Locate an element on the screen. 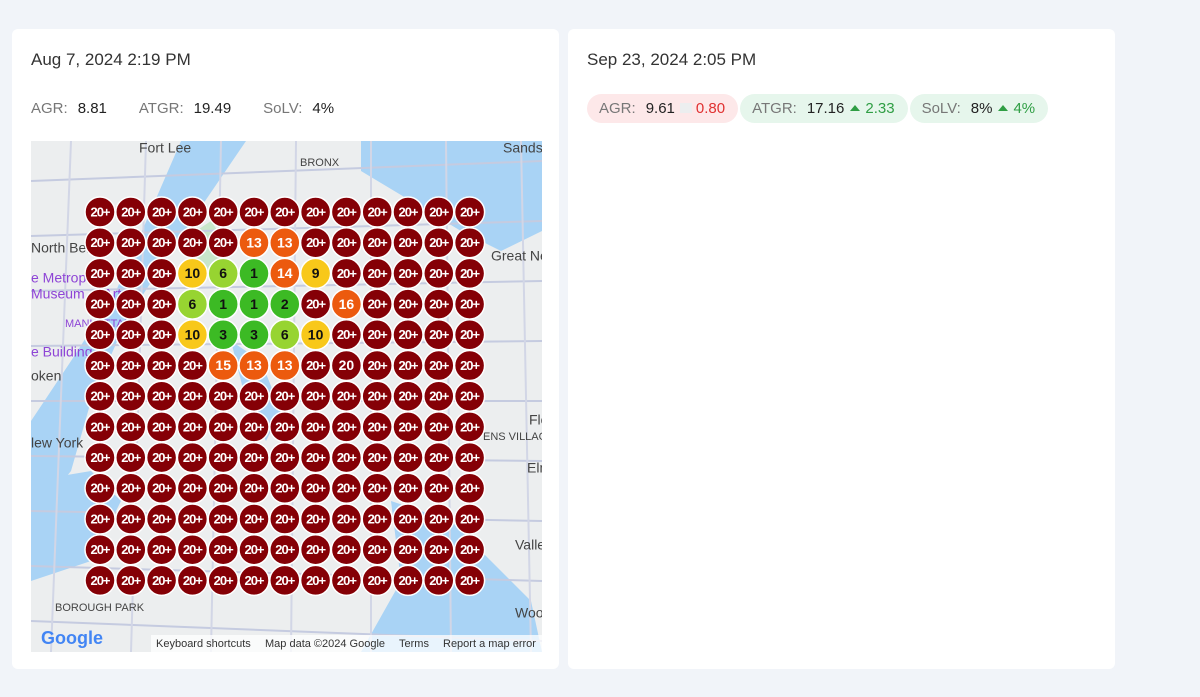  attribution-link: Report a map error is located at coordinates (489, 644).